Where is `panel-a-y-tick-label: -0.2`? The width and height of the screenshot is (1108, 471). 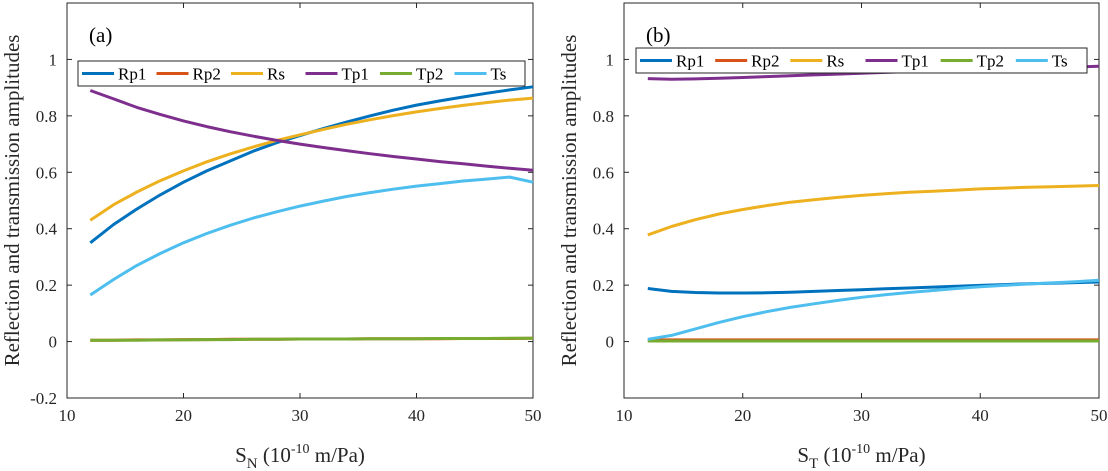 panel-a-y-tick-label: -0.2 is located at coordinates (43, 398).